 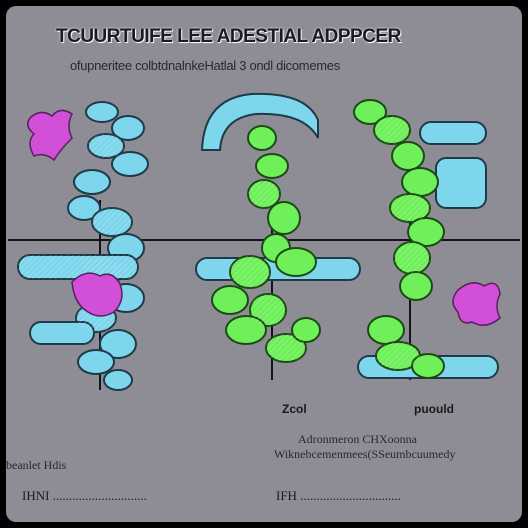 I want to click on diagram-title: TCUURTUIFE LEE ADESTIAL ADPPCER, so click(x=228, y=36).